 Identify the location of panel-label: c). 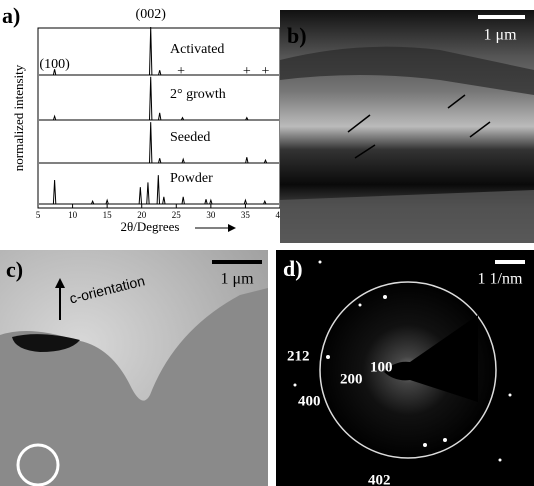
(14, 269).